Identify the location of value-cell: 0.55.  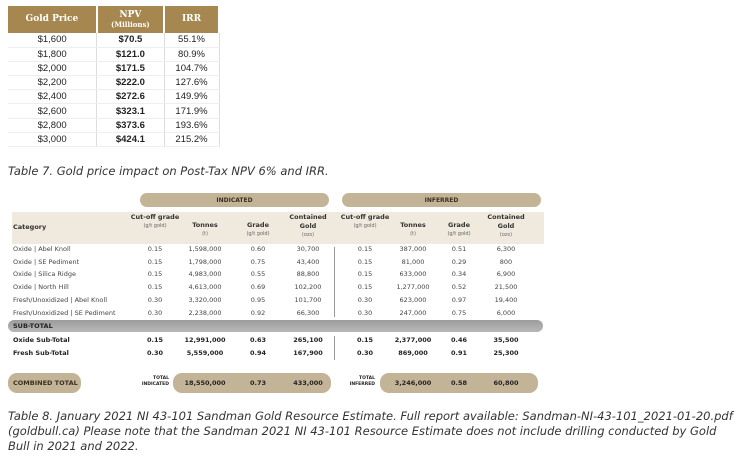
(258, 274).